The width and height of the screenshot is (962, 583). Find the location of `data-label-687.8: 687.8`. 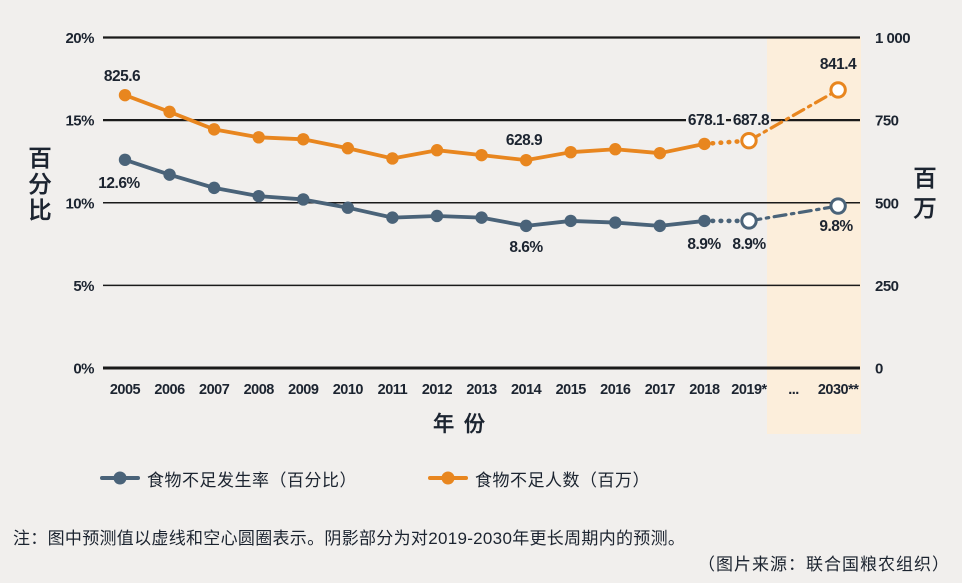

data-label-687.8: 687.8 is located at coordinates (751, 120).